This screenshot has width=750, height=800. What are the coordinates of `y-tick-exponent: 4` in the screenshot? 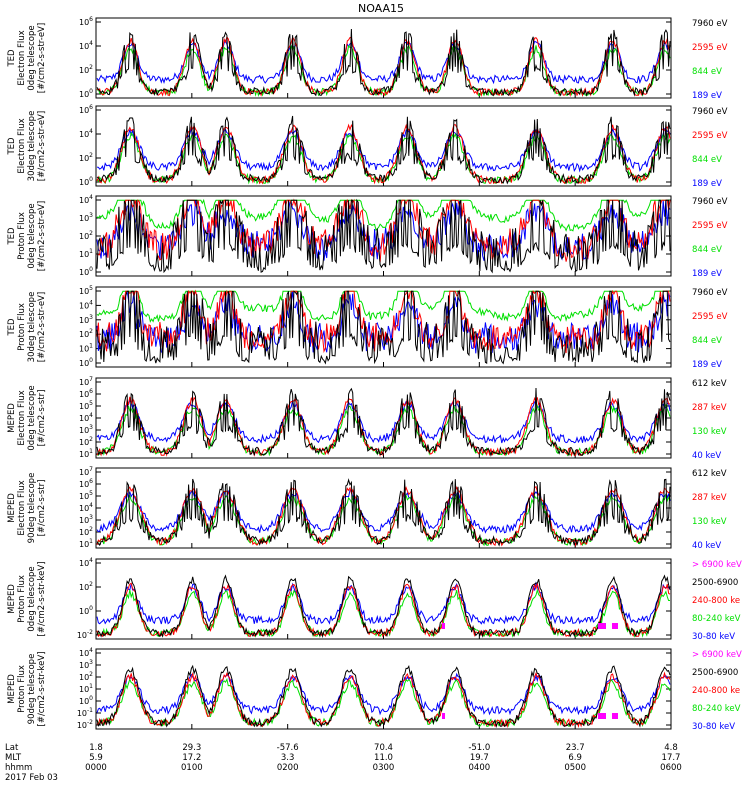 It's located at (91, 197).